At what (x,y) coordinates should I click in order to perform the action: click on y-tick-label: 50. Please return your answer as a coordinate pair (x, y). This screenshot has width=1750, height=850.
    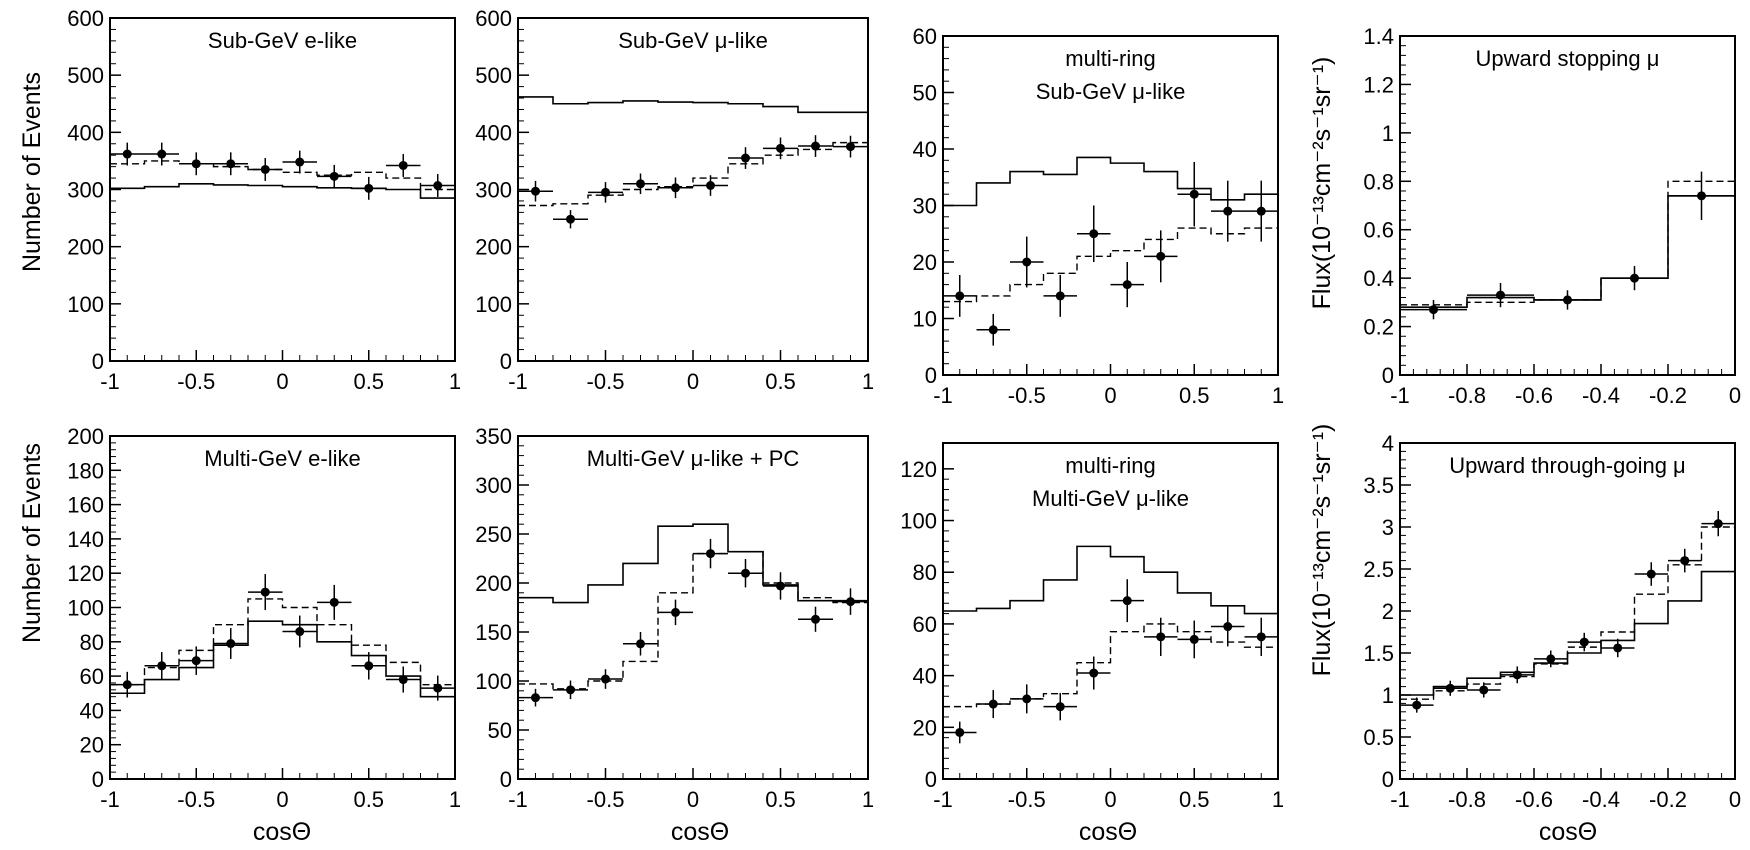
    Looking at the image, I should click on (925, 93).